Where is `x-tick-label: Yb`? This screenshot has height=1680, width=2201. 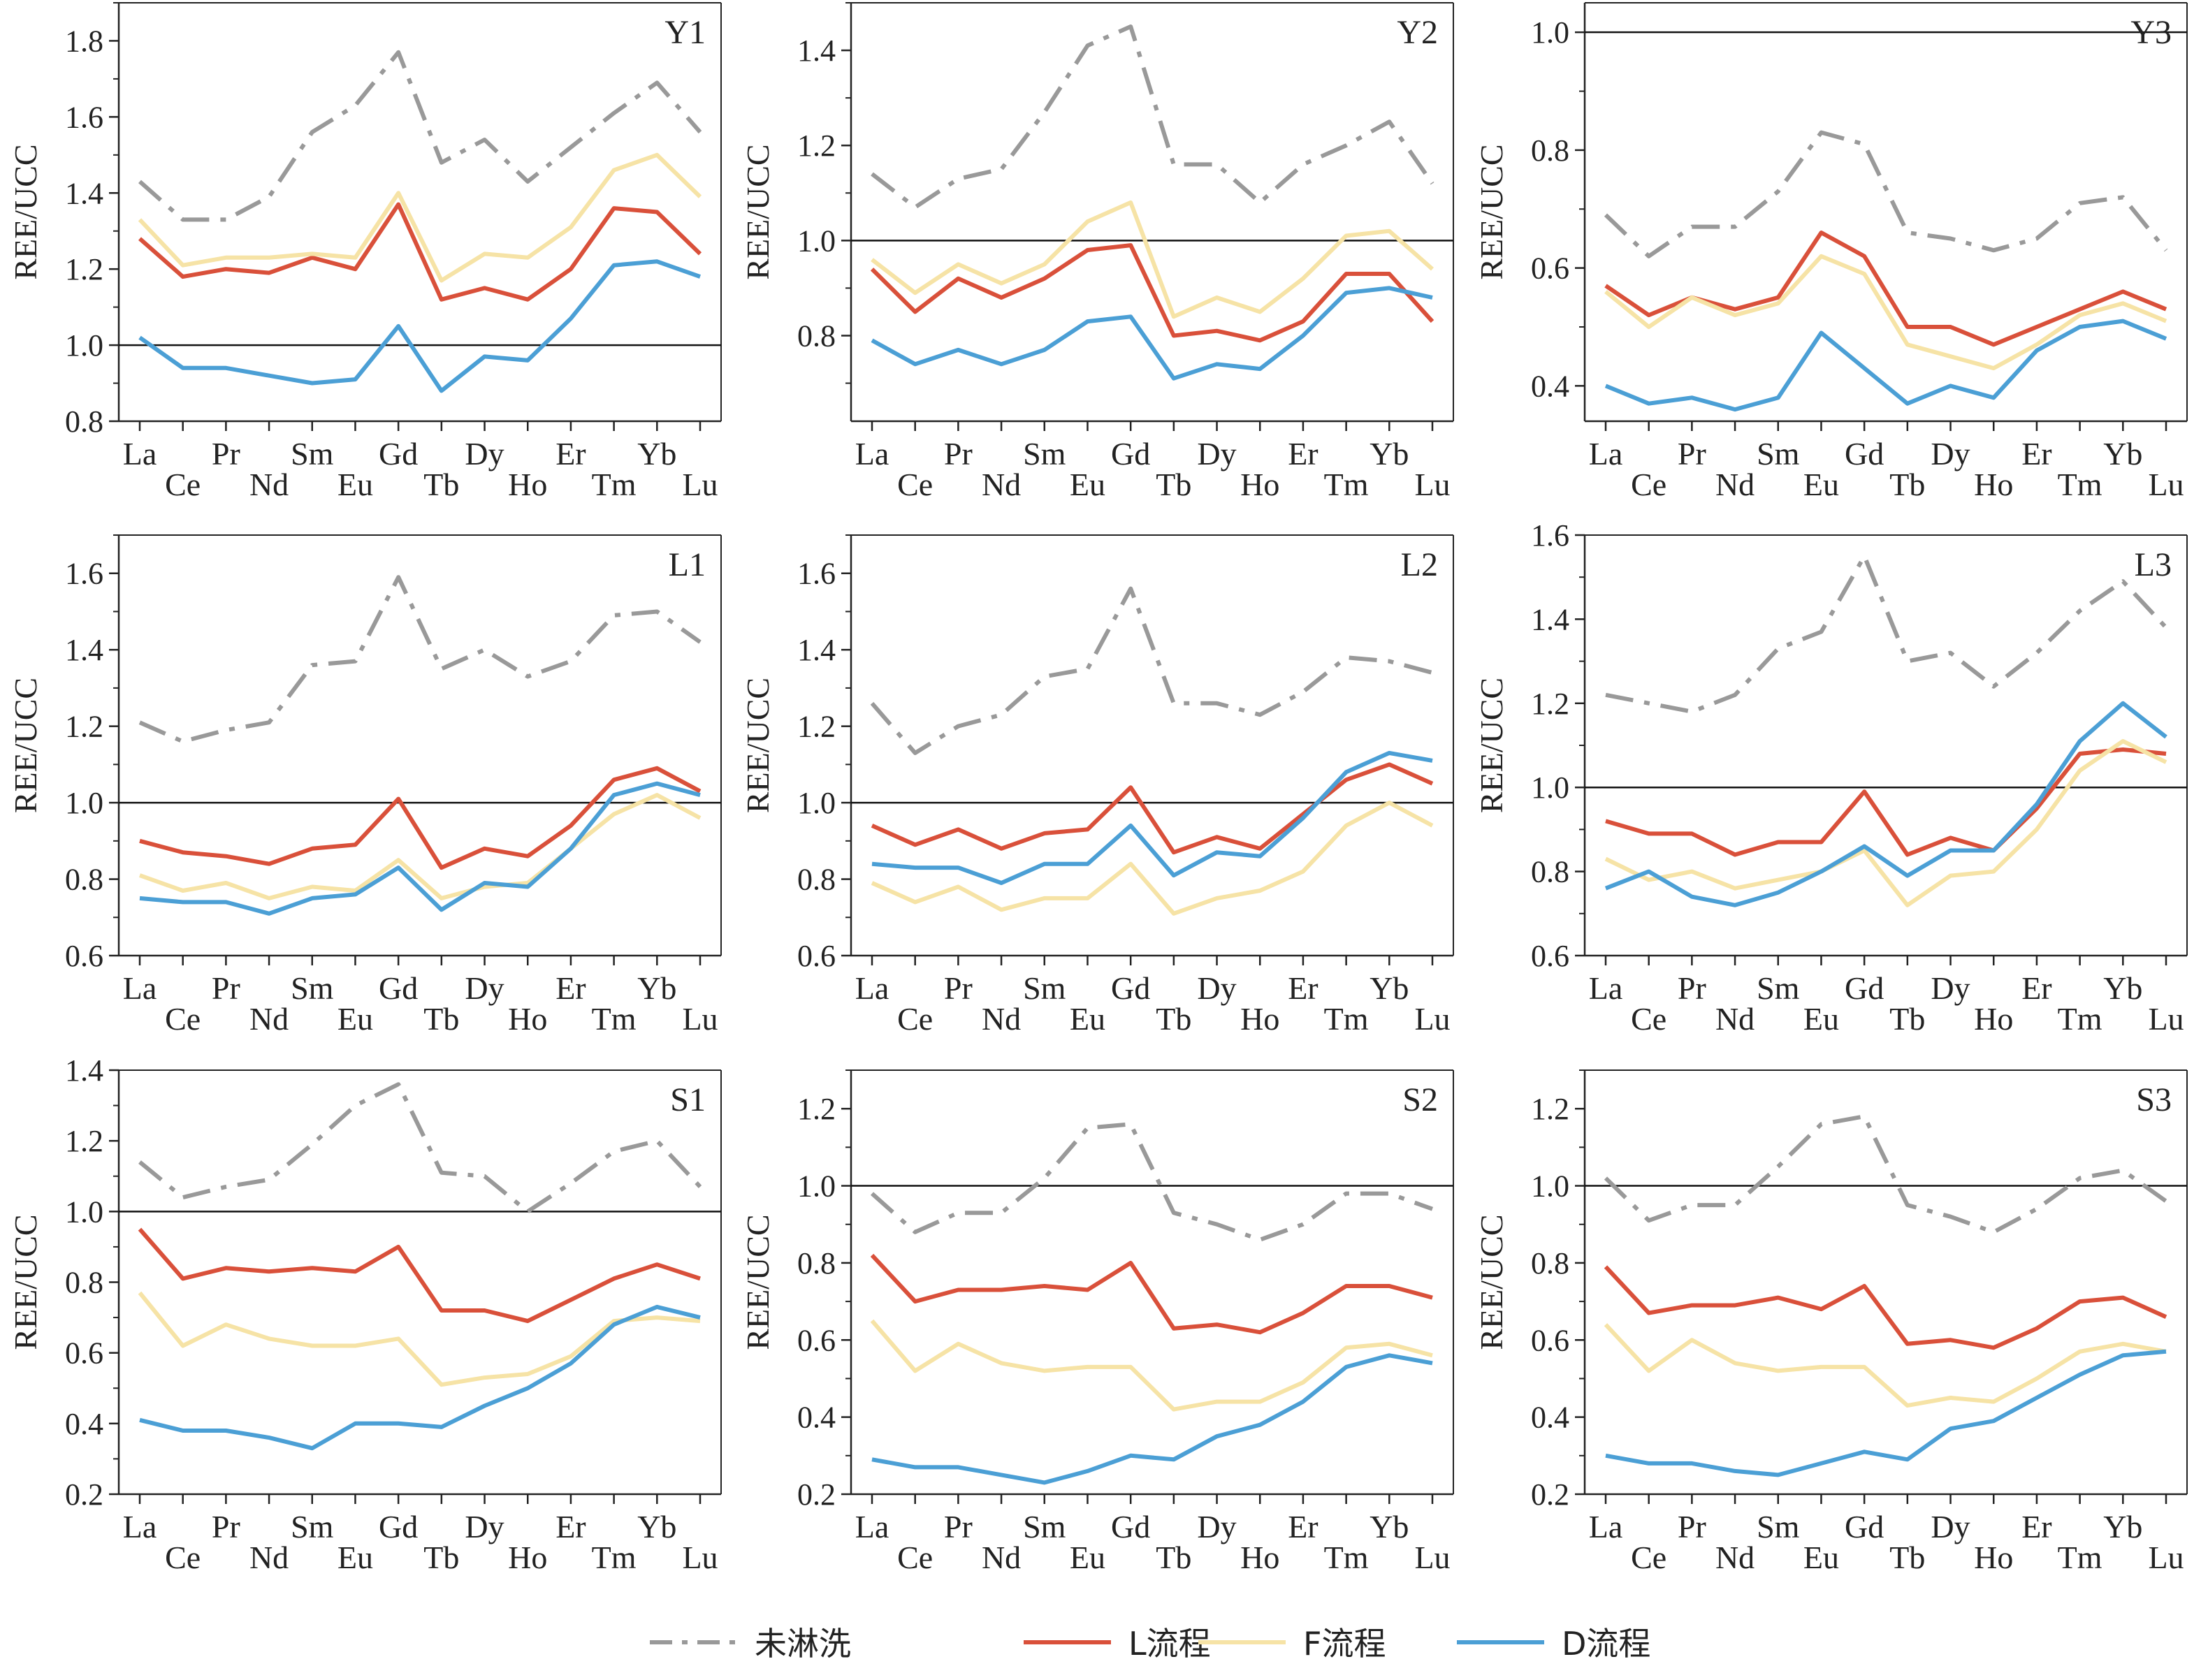 x-tick-label: Yb is located at coordinates (656, 454).